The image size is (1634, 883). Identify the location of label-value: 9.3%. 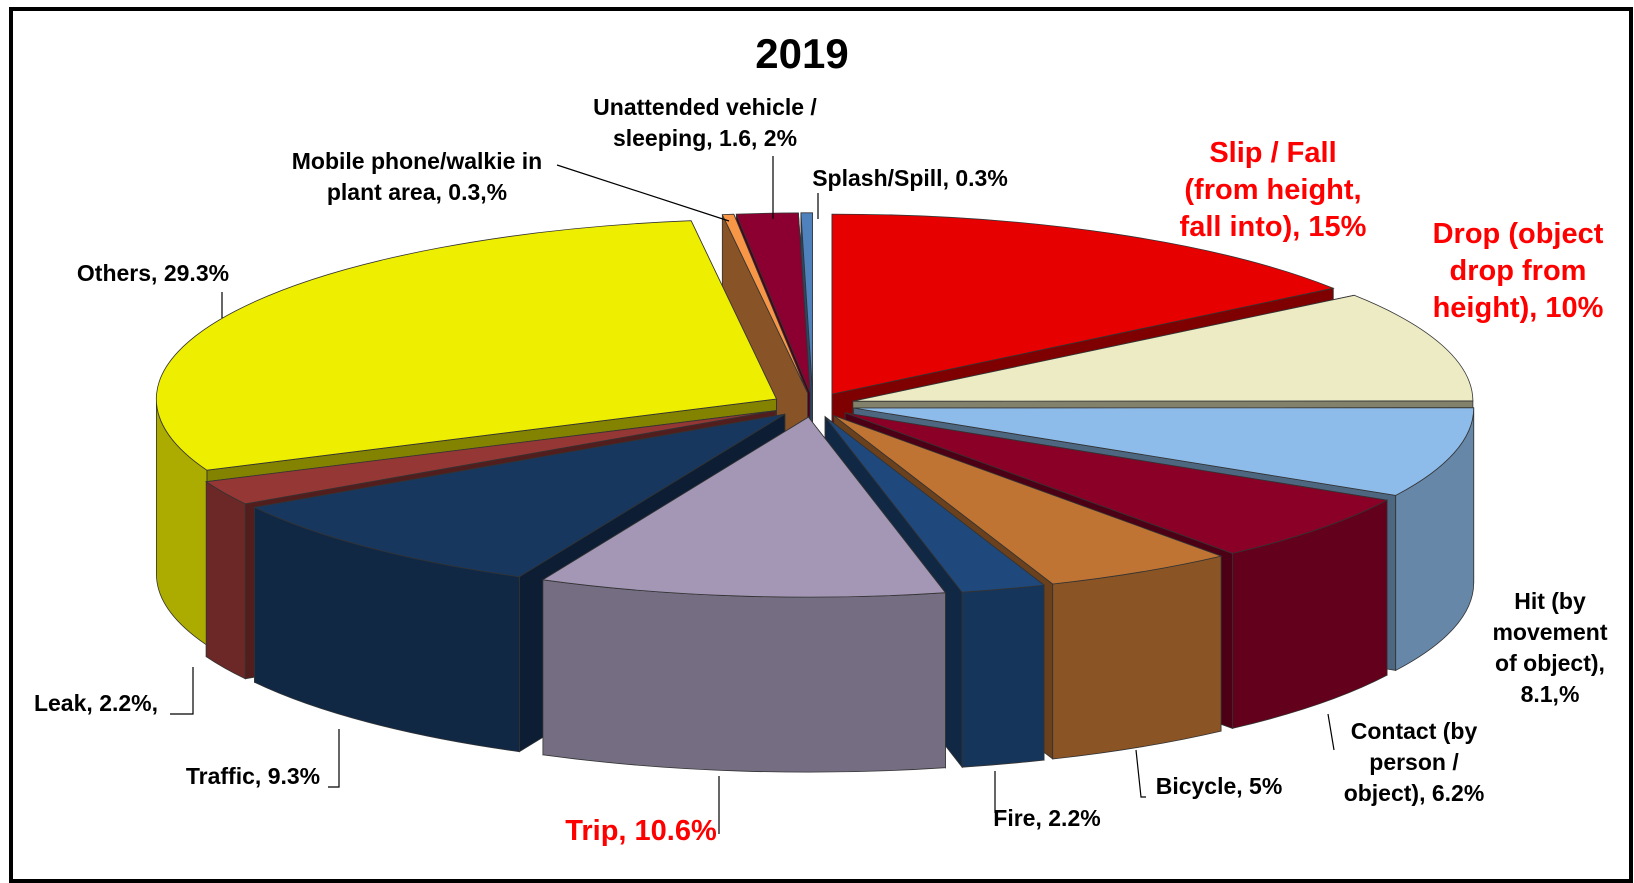
(294, 776).